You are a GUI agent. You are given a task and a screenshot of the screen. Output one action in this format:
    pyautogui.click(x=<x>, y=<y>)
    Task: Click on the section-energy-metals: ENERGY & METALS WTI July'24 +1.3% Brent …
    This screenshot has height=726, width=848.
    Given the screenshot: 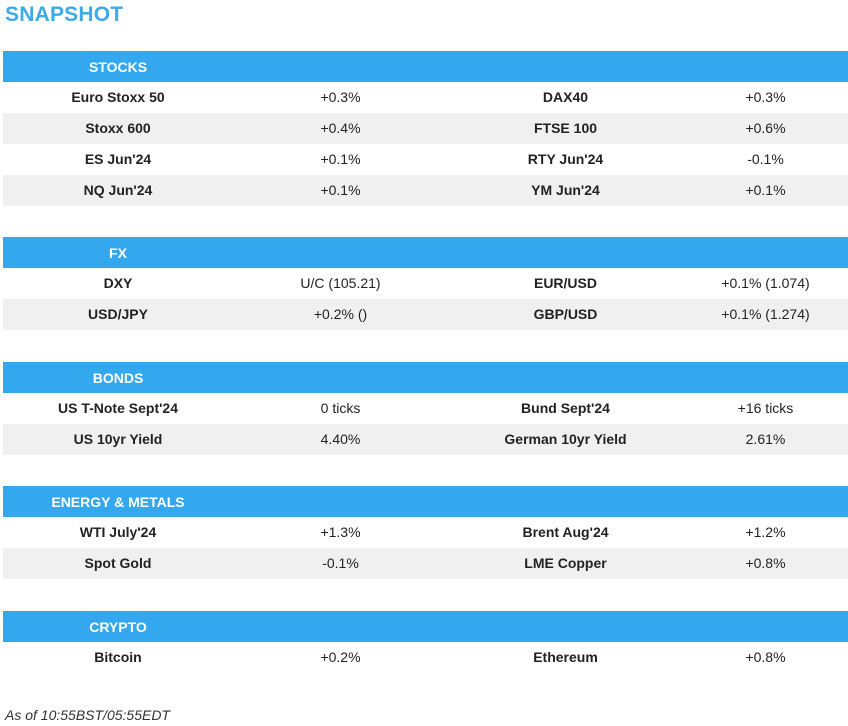 What is the action you would take?
    pyautogui.click(x=425, y=532)
    